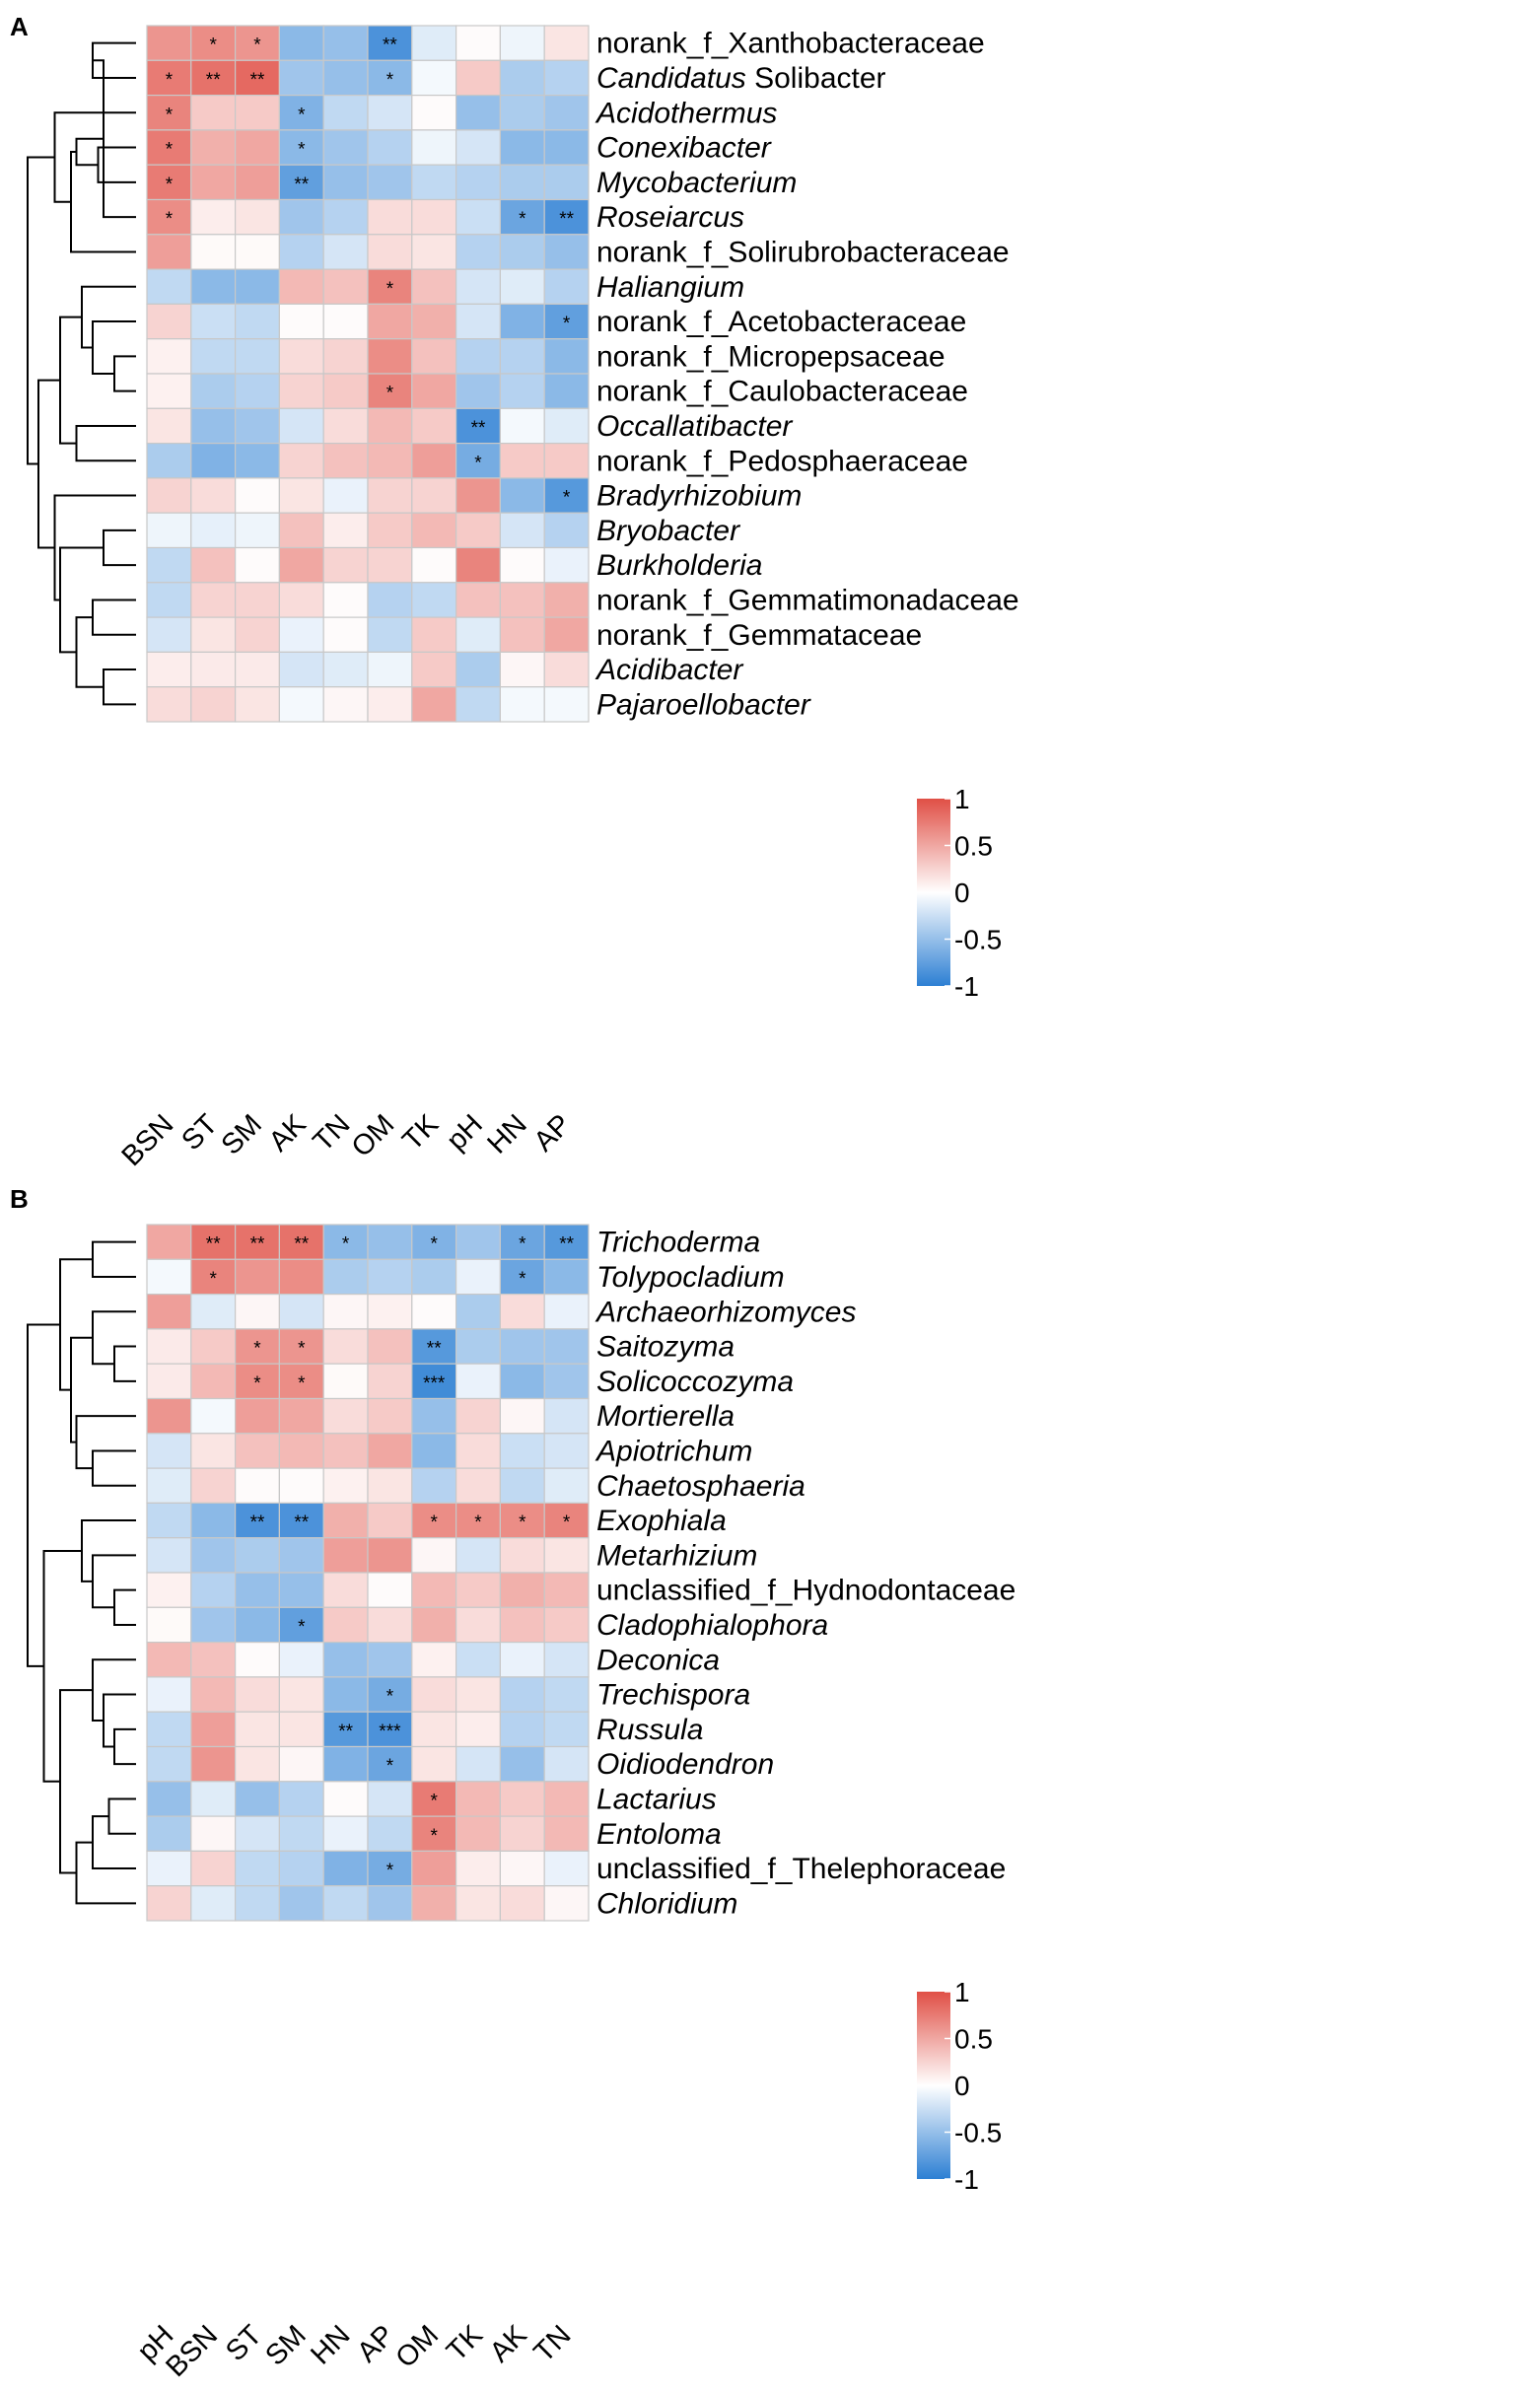  I want to click on row-label: Roseiarcus, so click(670, 217).